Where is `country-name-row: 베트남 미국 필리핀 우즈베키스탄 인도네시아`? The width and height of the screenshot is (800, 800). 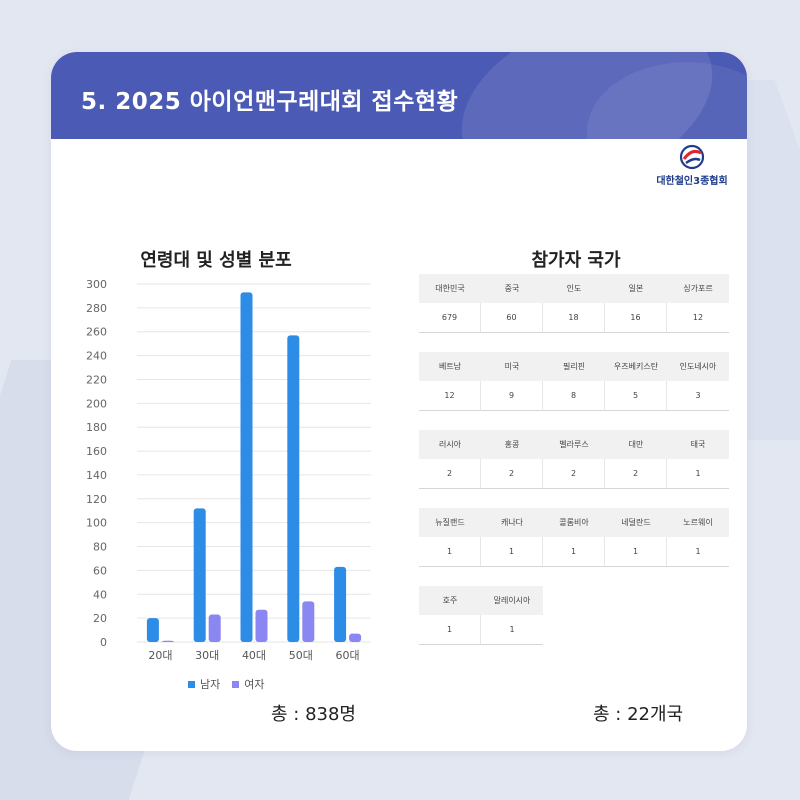
country-name-row: 베트남 미국 필리핀 우즈베키스탄 인도네시아 is located at coordinates (574, 366).